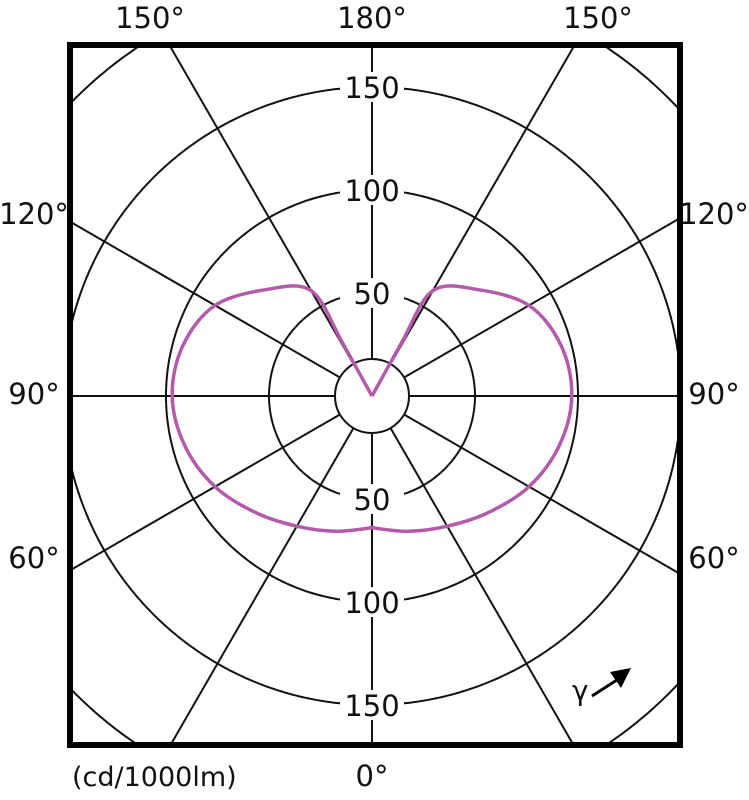 The width and height of the screenshot is (749, 800). Describe the element at coordinates (372, 18) in the screenshot. I see `angle-label-top: 180°` at that location.